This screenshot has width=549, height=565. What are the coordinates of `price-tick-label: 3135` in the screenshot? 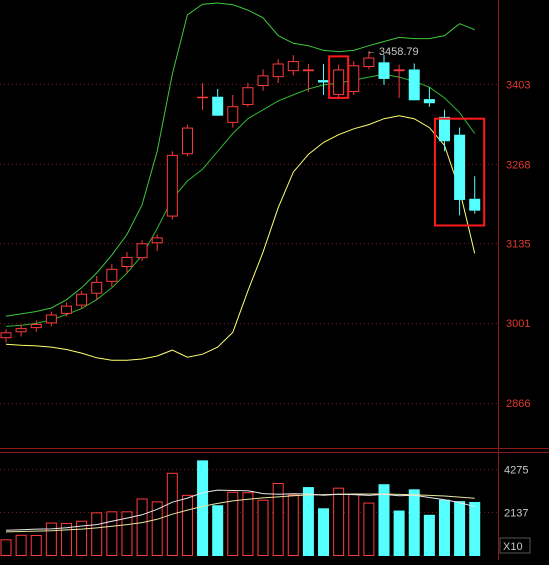 It's located at (518, 244).